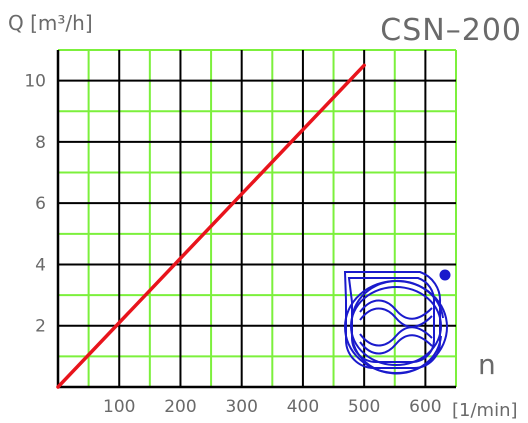 This screenshot has width=528, height=423. Describe the element at coordinates (241, 407) in the screenshot. I see `x-tick-label: 300` at that location.